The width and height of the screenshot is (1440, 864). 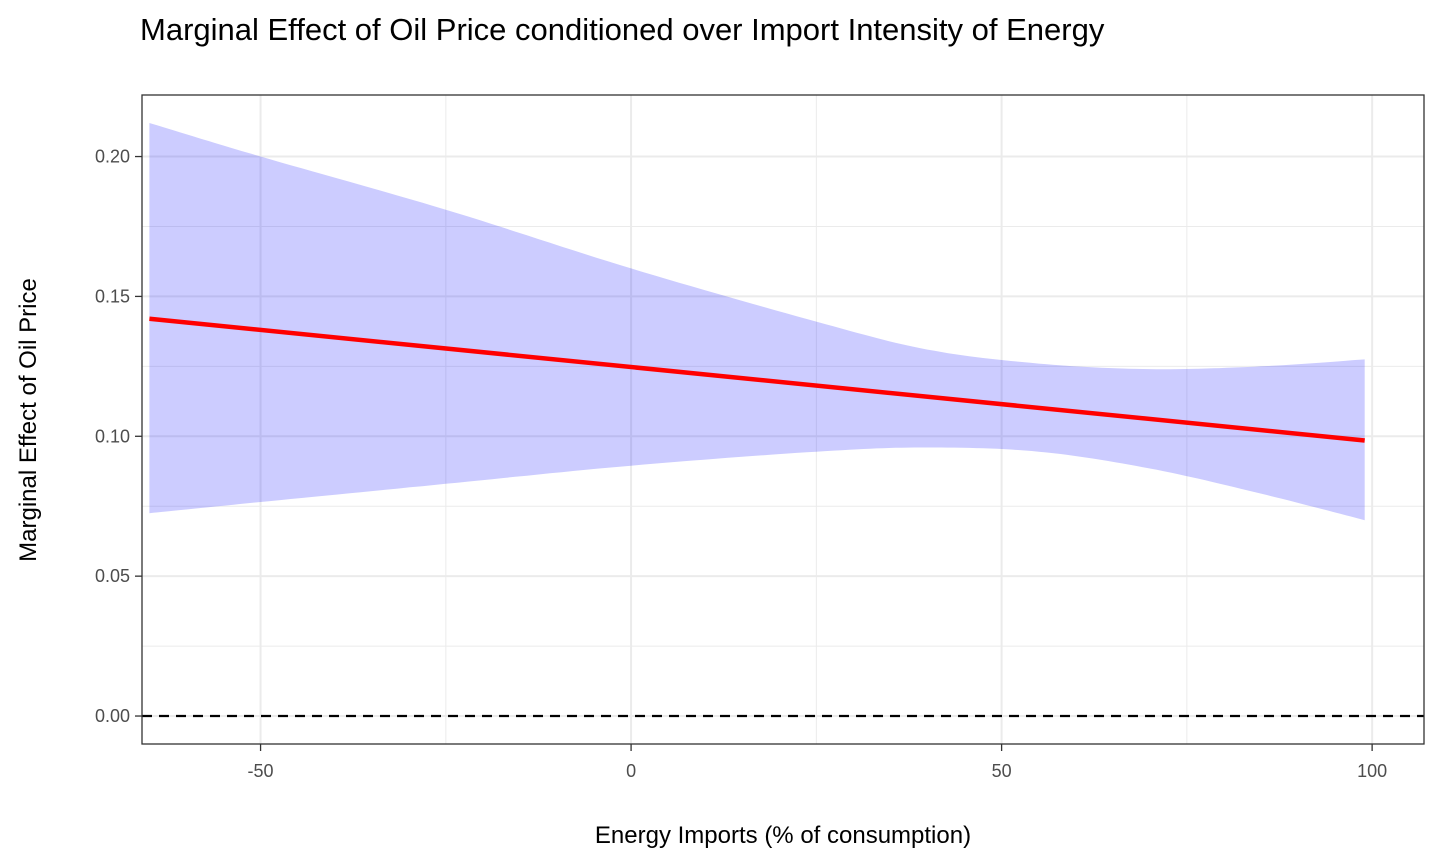 I want to click on x-tick-label: 0, so click(x=631, y=771).